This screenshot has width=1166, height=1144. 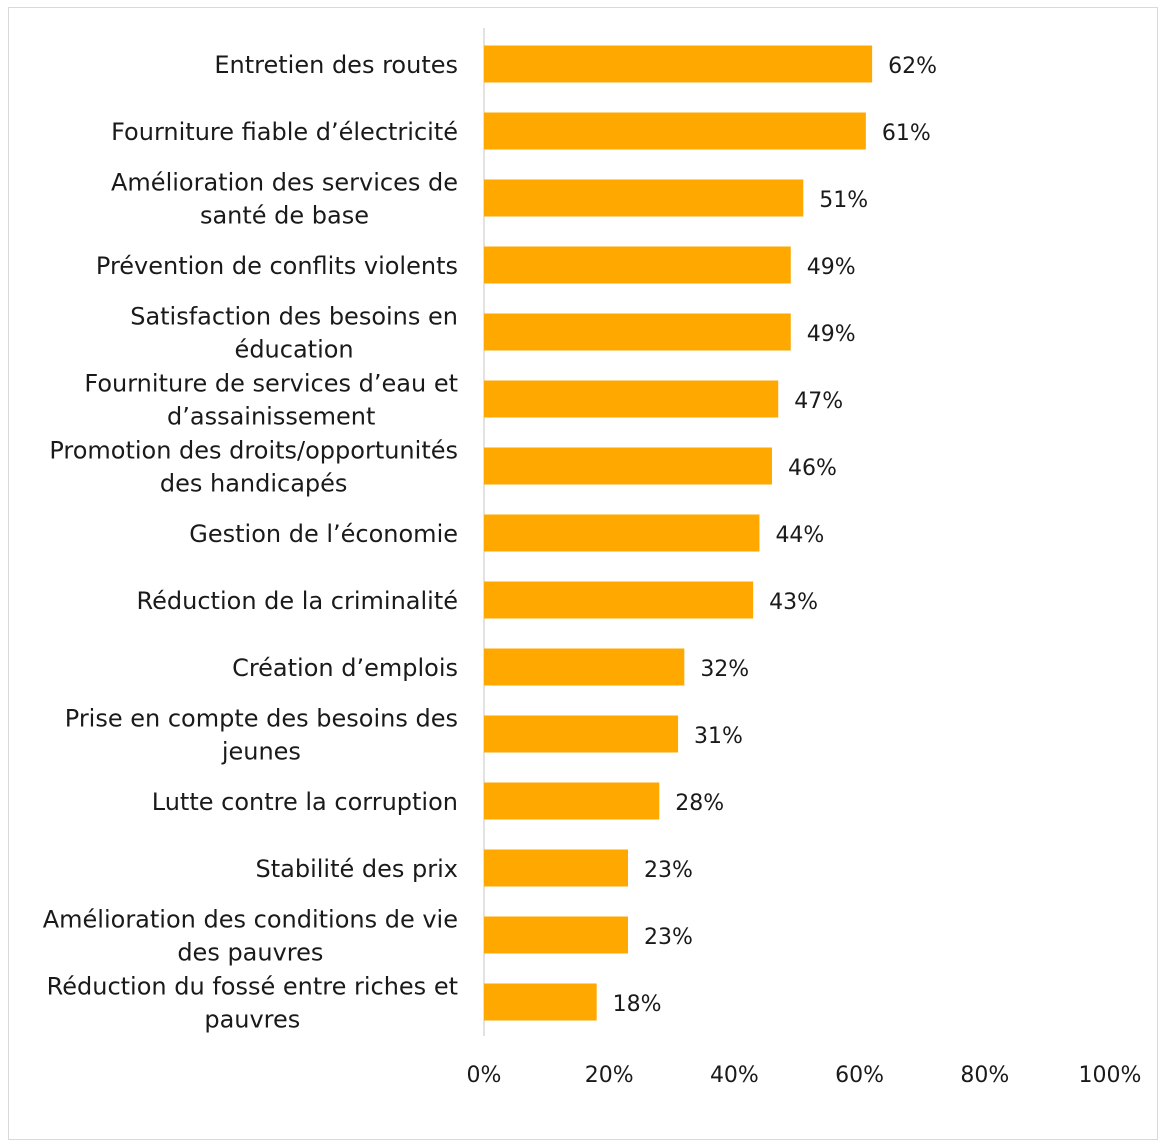 I want to click on category-label: Prévention de conflits violents, so click(x=277, y=266).